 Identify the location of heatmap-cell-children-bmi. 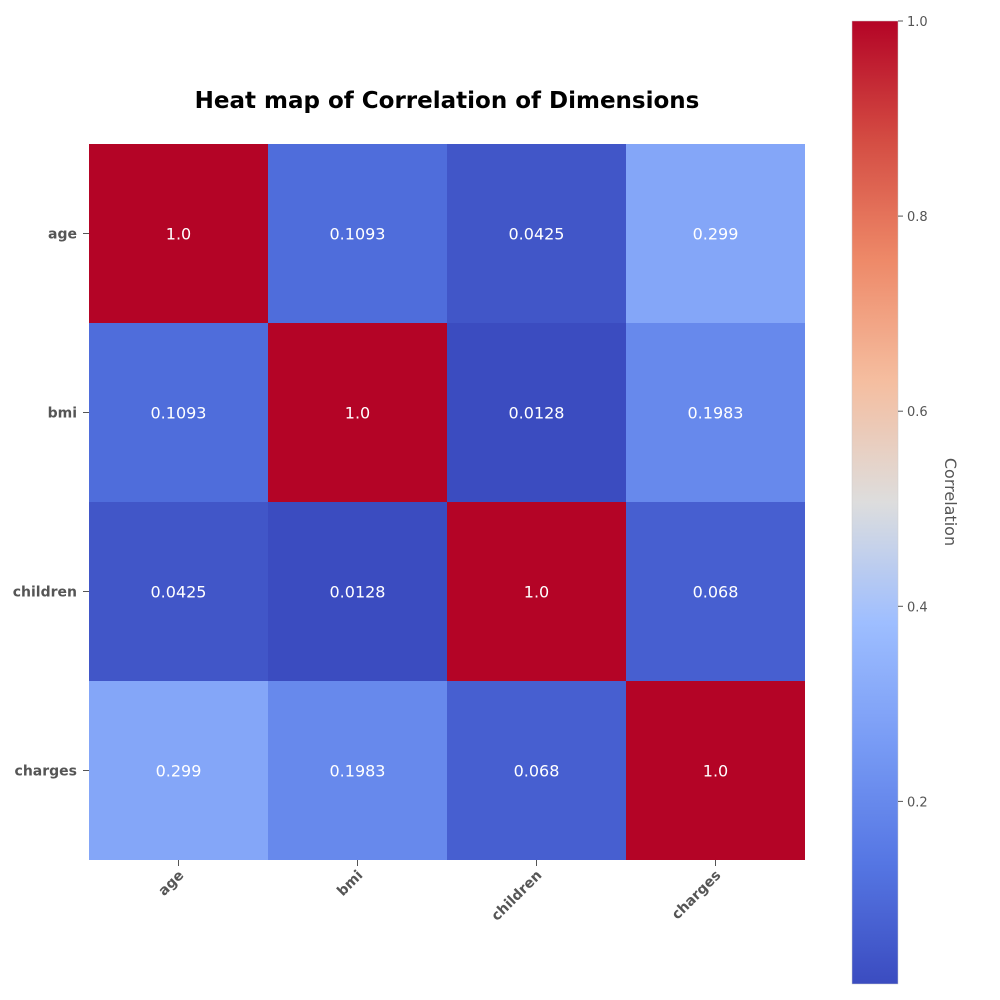
(357, 591).